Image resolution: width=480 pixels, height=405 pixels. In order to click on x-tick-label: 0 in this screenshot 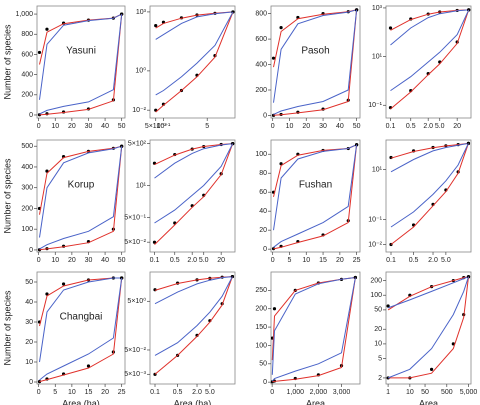, I will do `click(272, 392)`.